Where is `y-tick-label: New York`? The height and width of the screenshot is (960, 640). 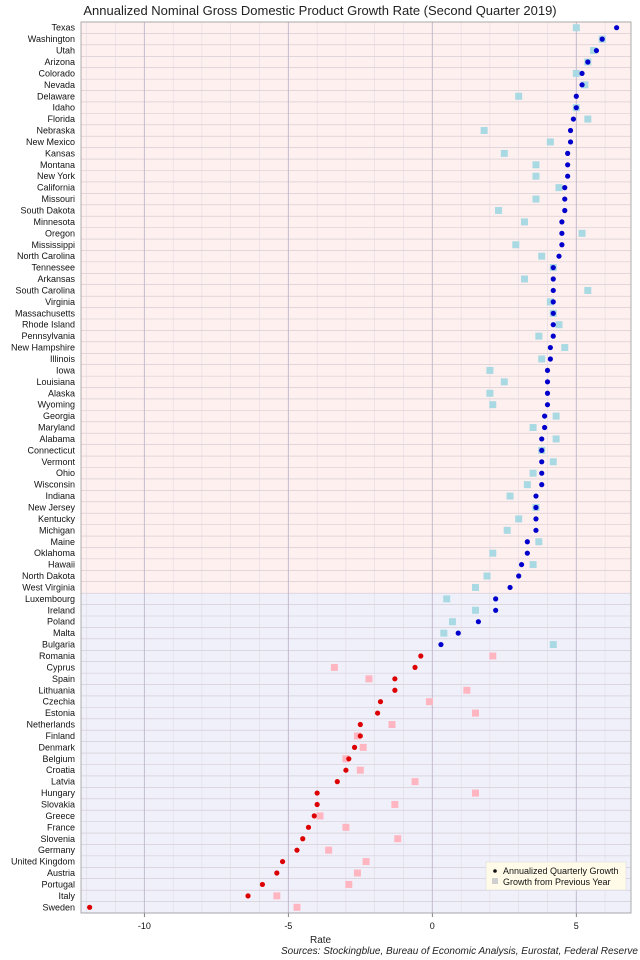
y-tick-label: New York is located at coordinates (56, 176).